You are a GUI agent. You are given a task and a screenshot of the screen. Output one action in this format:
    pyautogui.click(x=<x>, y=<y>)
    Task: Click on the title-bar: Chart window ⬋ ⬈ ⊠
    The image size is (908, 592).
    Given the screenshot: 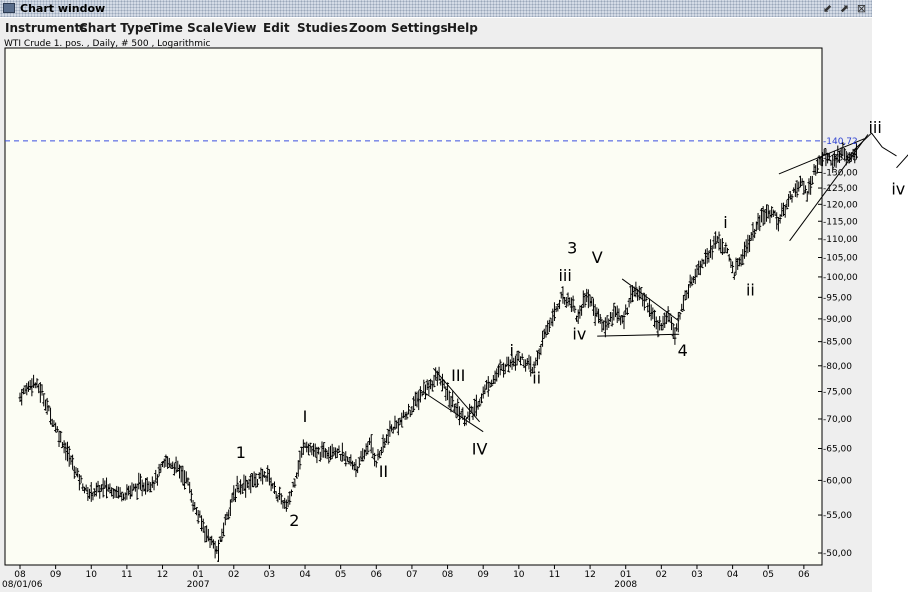 What is the action you would take?
    pyautogui.click(x=436, y=8)
    